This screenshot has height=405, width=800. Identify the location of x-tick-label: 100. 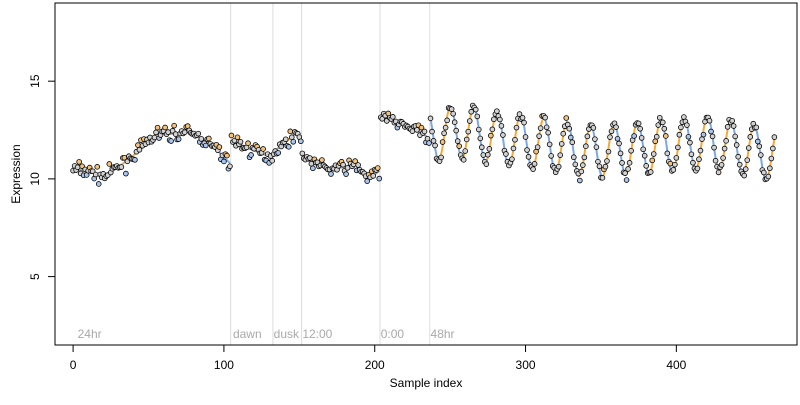
(224, 365).